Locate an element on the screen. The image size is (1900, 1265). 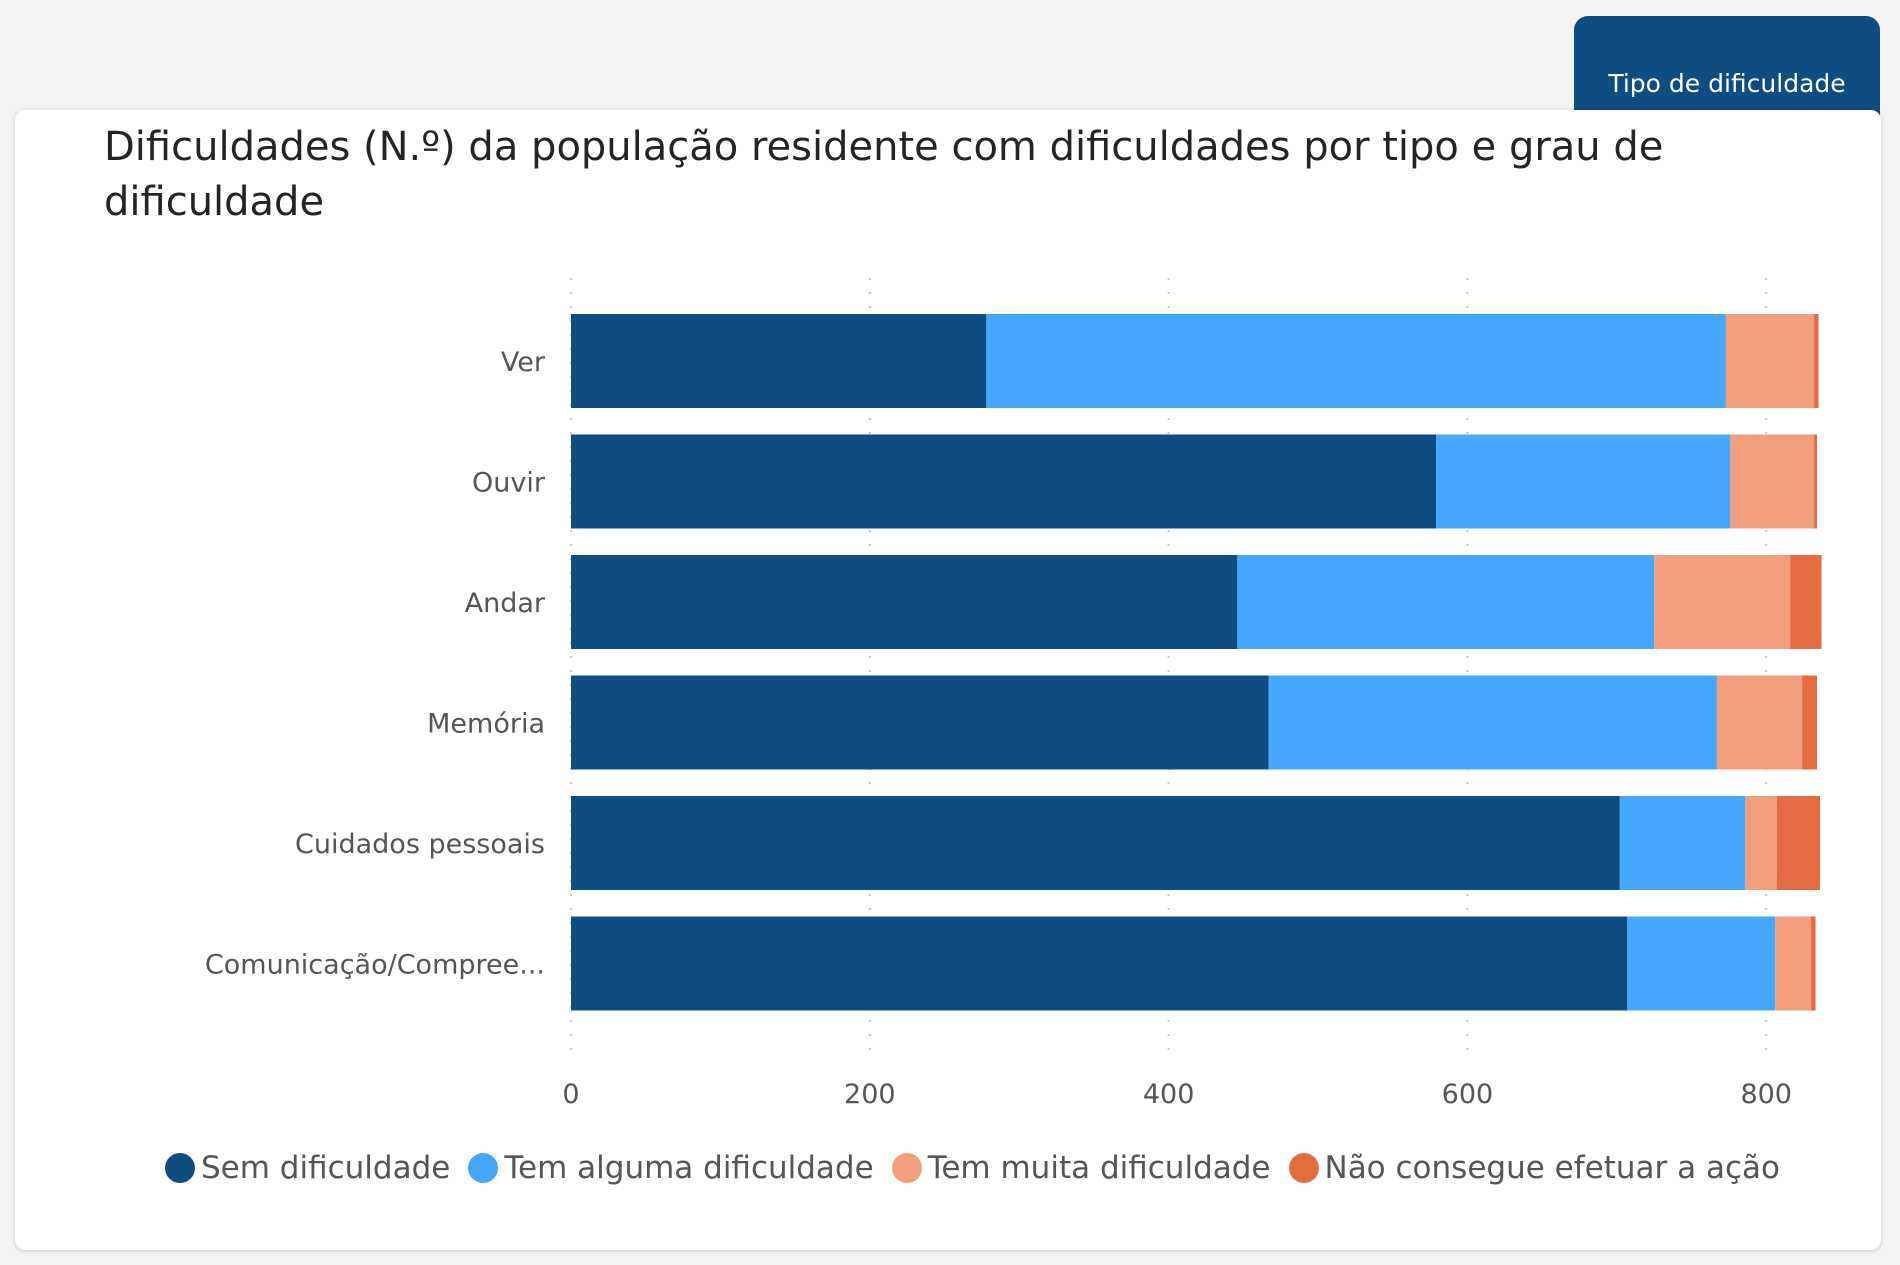
legend-label: Sem dificuldade is located at coordinates (326, 1168).